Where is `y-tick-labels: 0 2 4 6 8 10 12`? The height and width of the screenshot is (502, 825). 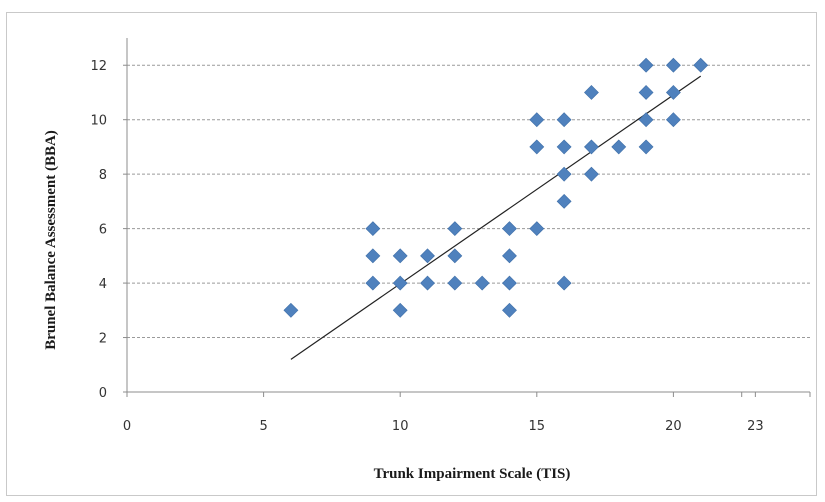 y-tick-labels: 0 2 4 6 8 10 12 is located at coordinates (108, 230).